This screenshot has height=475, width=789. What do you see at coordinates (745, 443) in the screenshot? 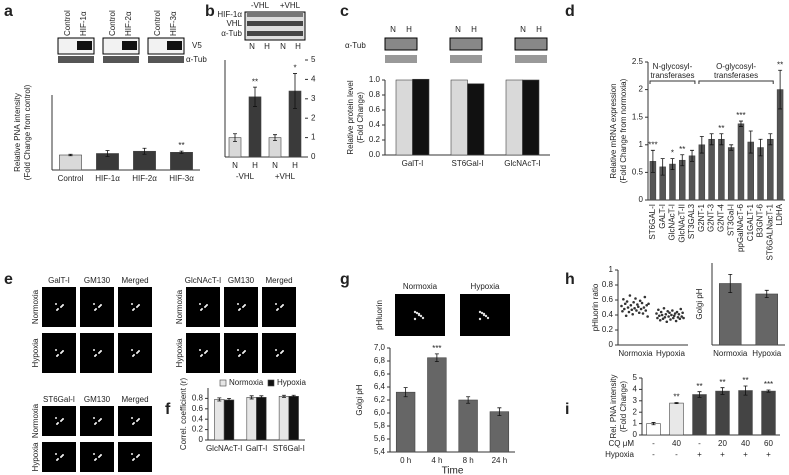
I see `x-row-value: 40` at bounding box center [745, 443].